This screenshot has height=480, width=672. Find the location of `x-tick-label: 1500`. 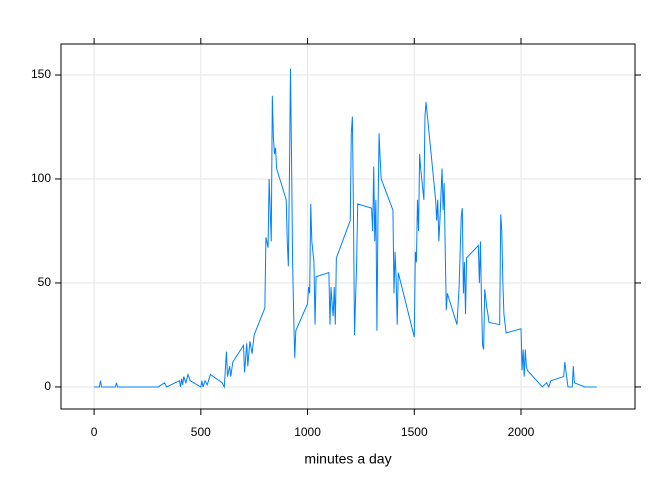

x-tick-label: 1500 is located at coordinates (414, 432).